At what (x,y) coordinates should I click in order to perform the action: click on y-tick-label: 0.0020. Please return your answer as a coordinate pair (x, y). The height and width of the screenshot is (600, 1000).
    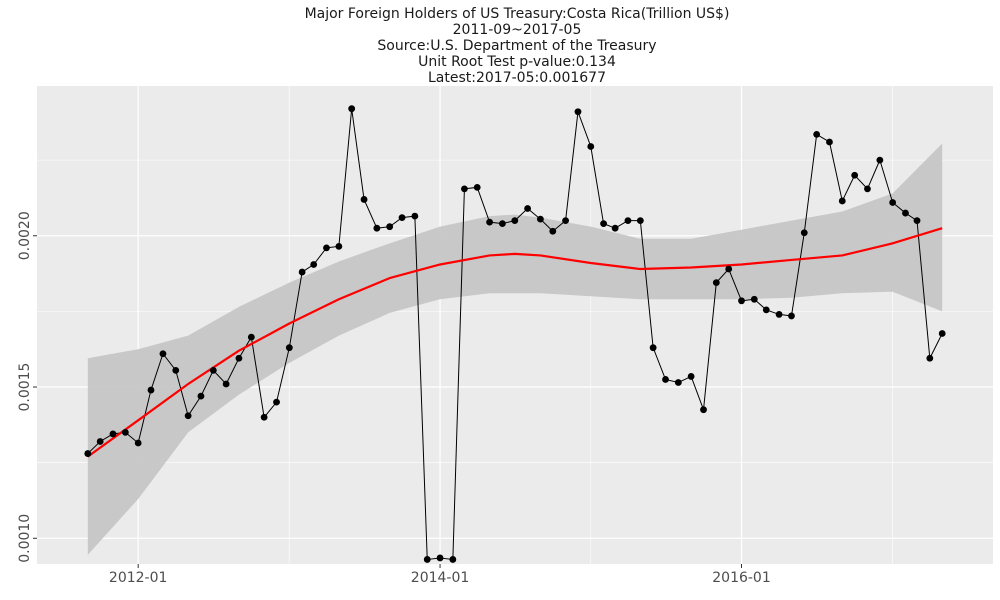
    Looking at the image, I should click on (25, 235).